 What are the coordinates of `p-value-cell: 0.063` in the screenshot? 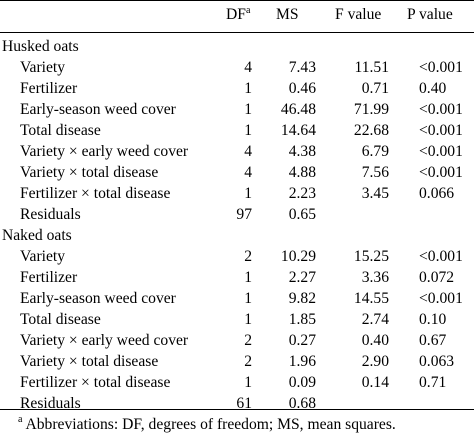 It's located at (437, 361).